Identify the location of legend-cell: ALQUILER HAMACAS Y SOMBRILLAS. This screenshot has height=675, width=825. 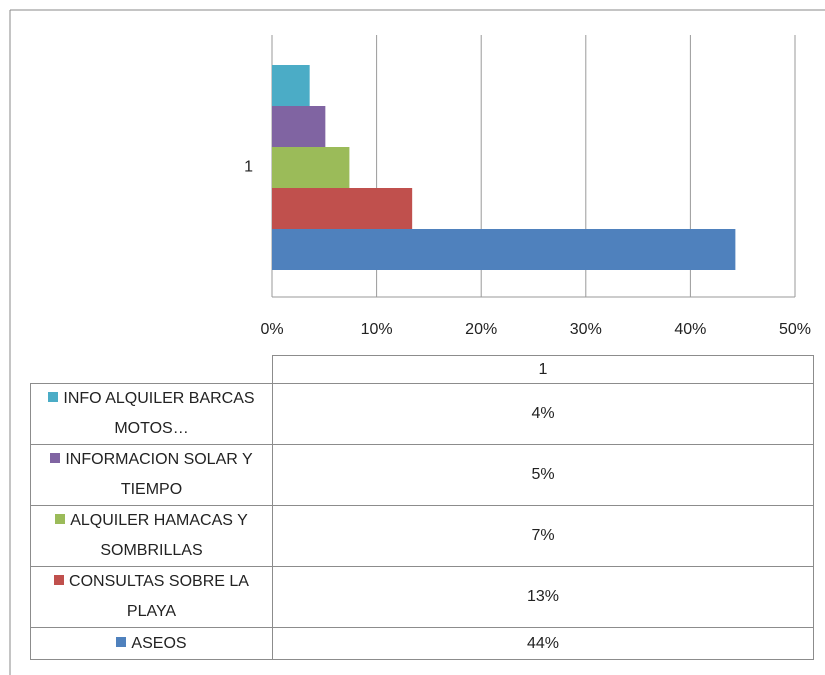
(151, 536).